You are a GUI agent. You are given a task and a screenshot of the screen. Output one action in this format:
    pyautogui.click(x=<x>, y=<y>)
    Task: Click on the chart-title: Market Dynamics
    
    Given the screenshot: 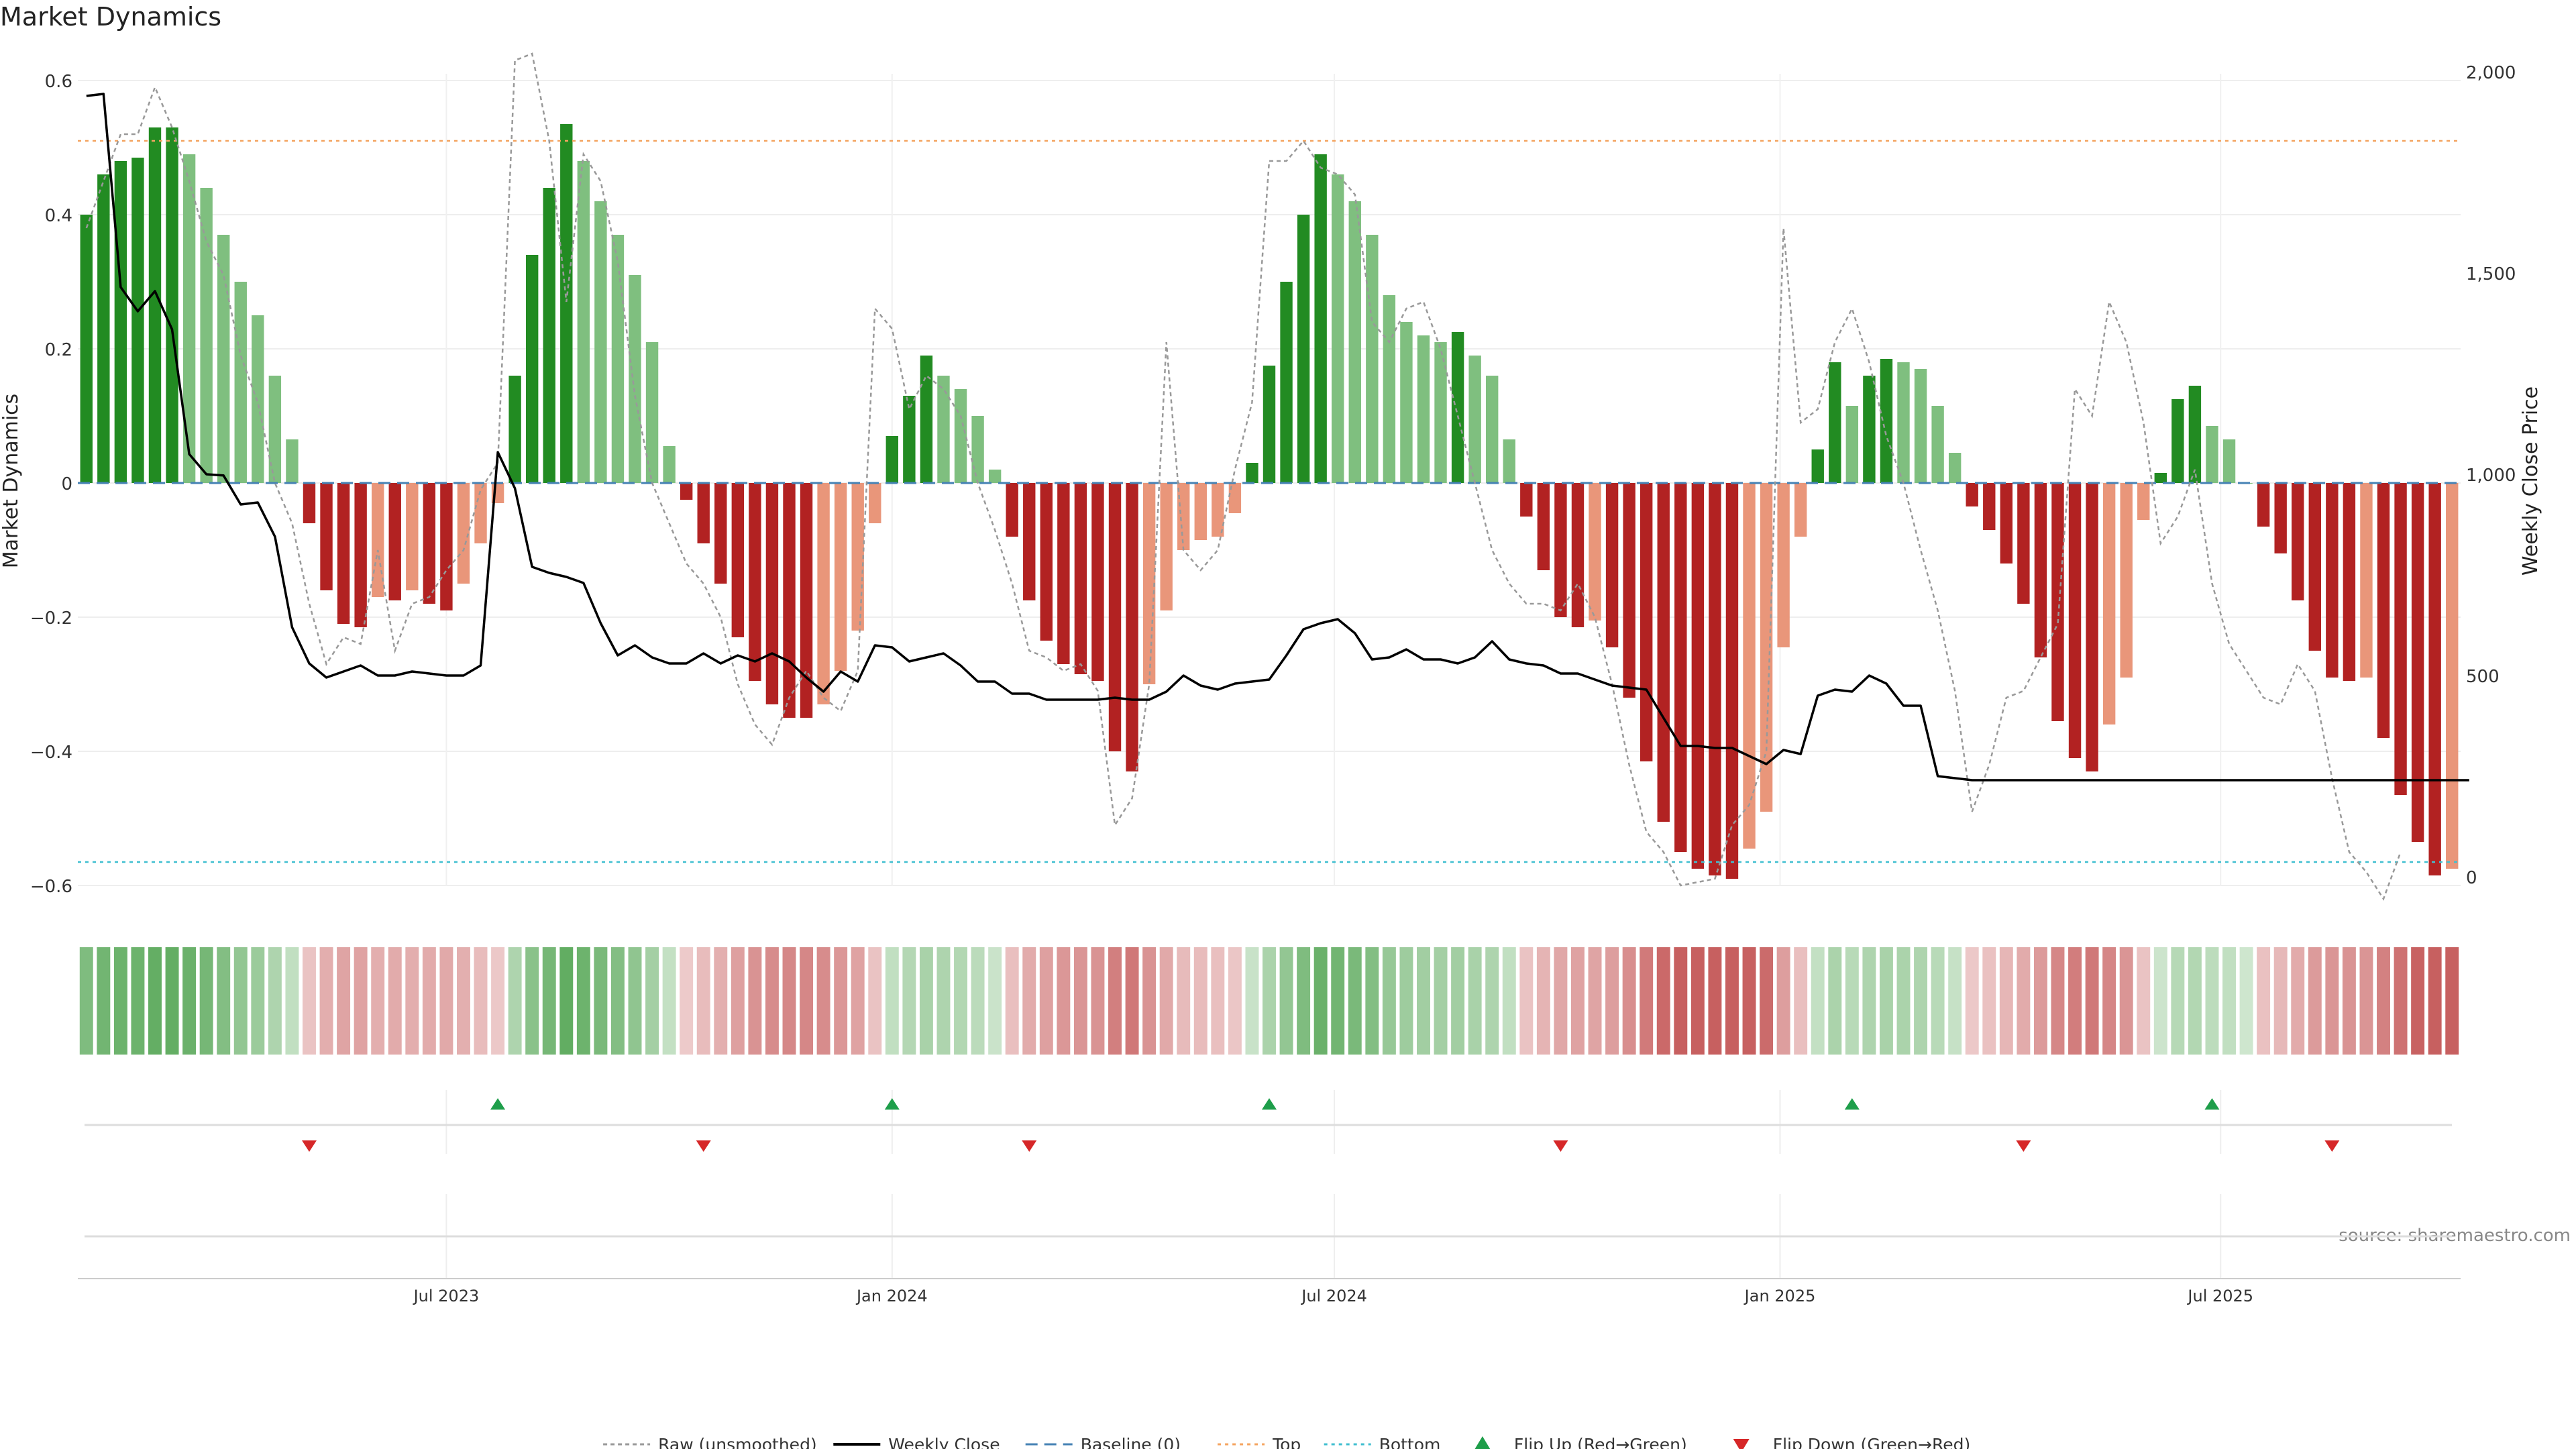 What is the action you would take?
    pyautogui.click(x=110, y=17)
    